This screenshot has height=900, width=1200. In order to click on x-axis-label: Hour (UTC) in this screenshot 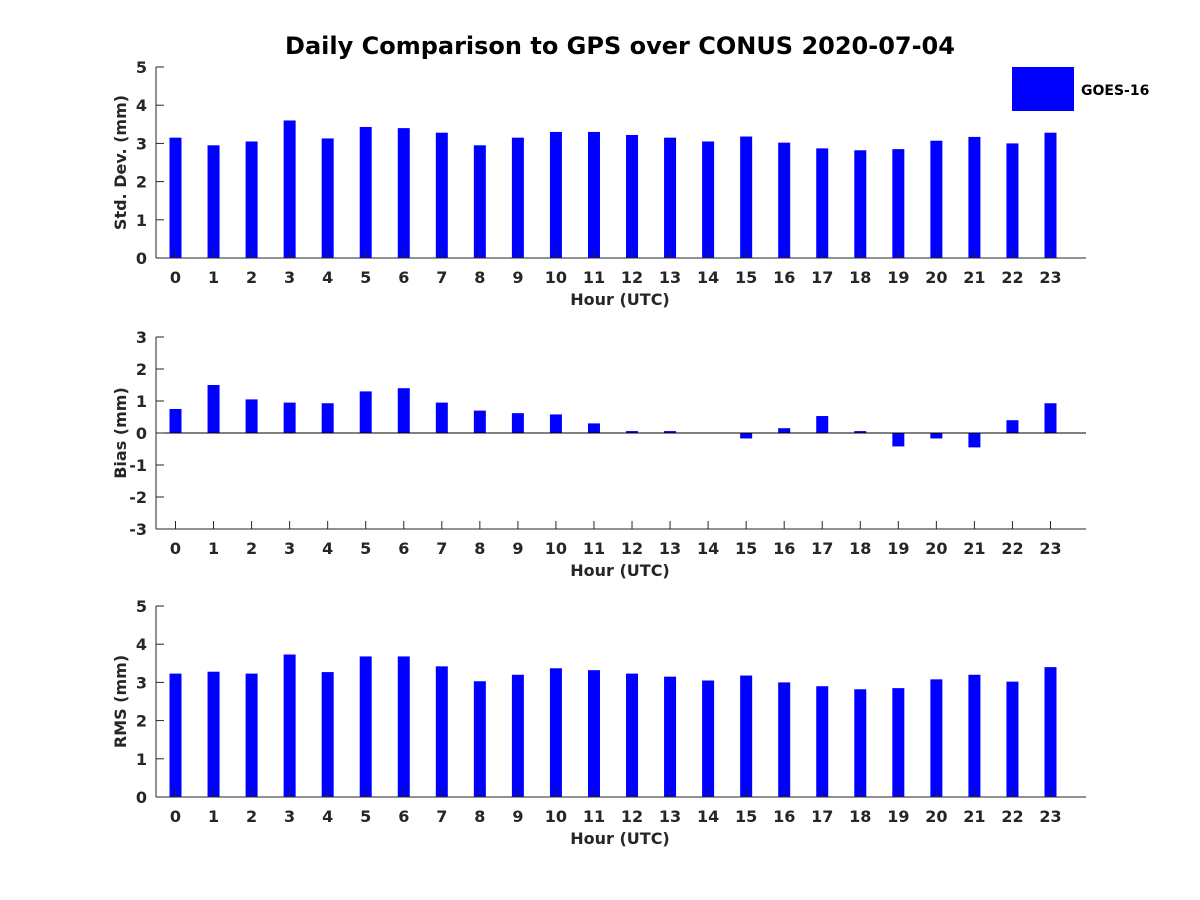, I will do `click(620, 299)`.